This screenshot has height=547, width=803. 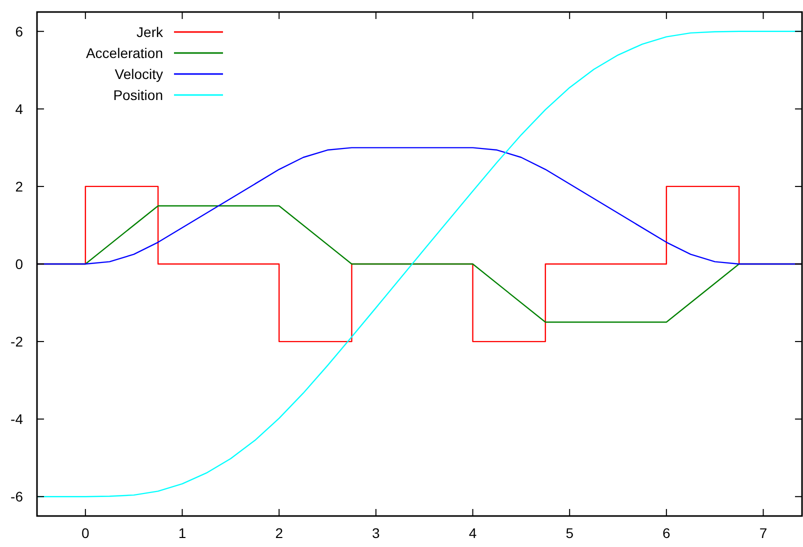 What do you see at coordinates (19, 108) in the screenshot?
I see `y-tick-label: 4` at bounding box center [19, 108].